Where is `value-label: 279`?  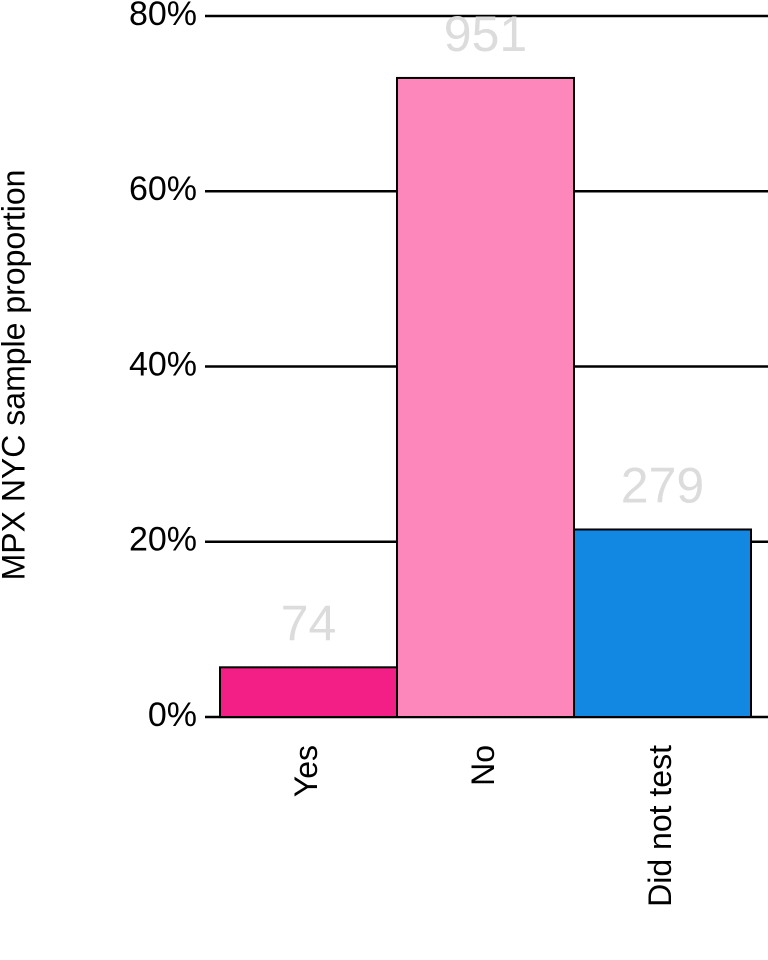 value-label: 279 is located at coordinates (662, 486).